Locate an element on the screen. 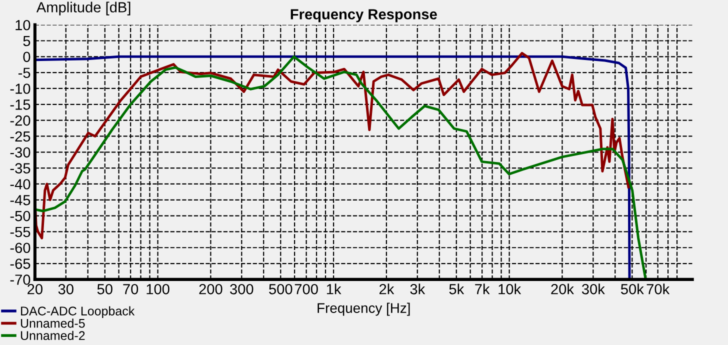 Image resolution: width=728 pixels, height=345 pixels. x-tick-label: 50k is located at coordinates (632, 289).